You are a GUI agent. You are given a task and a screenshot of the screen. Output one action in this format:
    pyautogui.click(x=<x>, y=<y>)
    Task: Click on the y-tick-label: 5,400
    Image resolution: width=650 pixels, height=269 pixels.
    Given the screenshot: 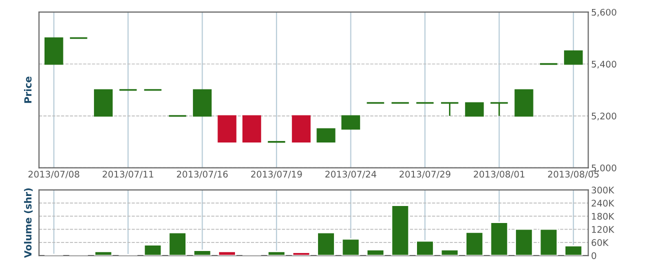 What is the action you would take?
    pyautogui.click(x=604, y=64)
    